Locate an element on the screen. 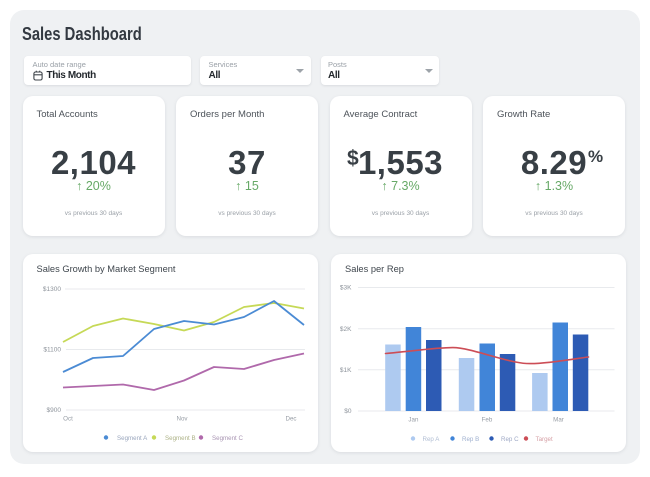 The image size is (650, 477). svg-text: Rep C is located at coordinates (510, 439).